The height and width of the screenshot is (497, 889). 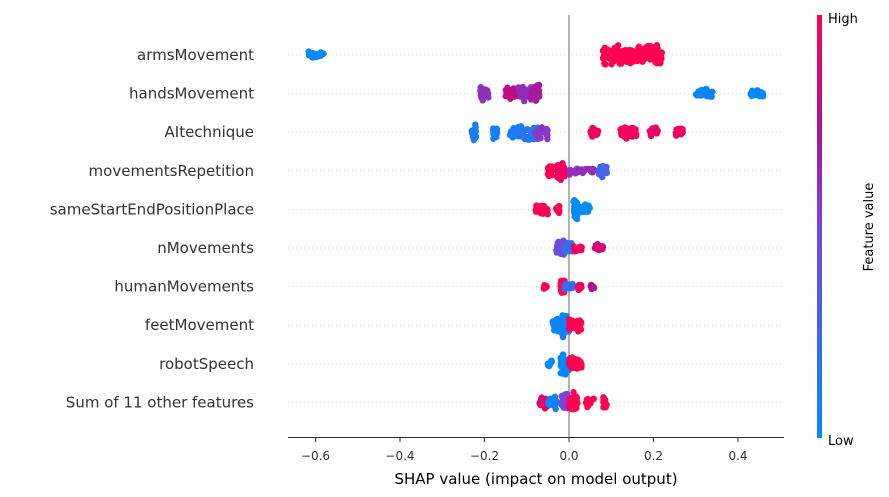 I want to click on colorbar-title: Feature value, so click(x=869, y=227).